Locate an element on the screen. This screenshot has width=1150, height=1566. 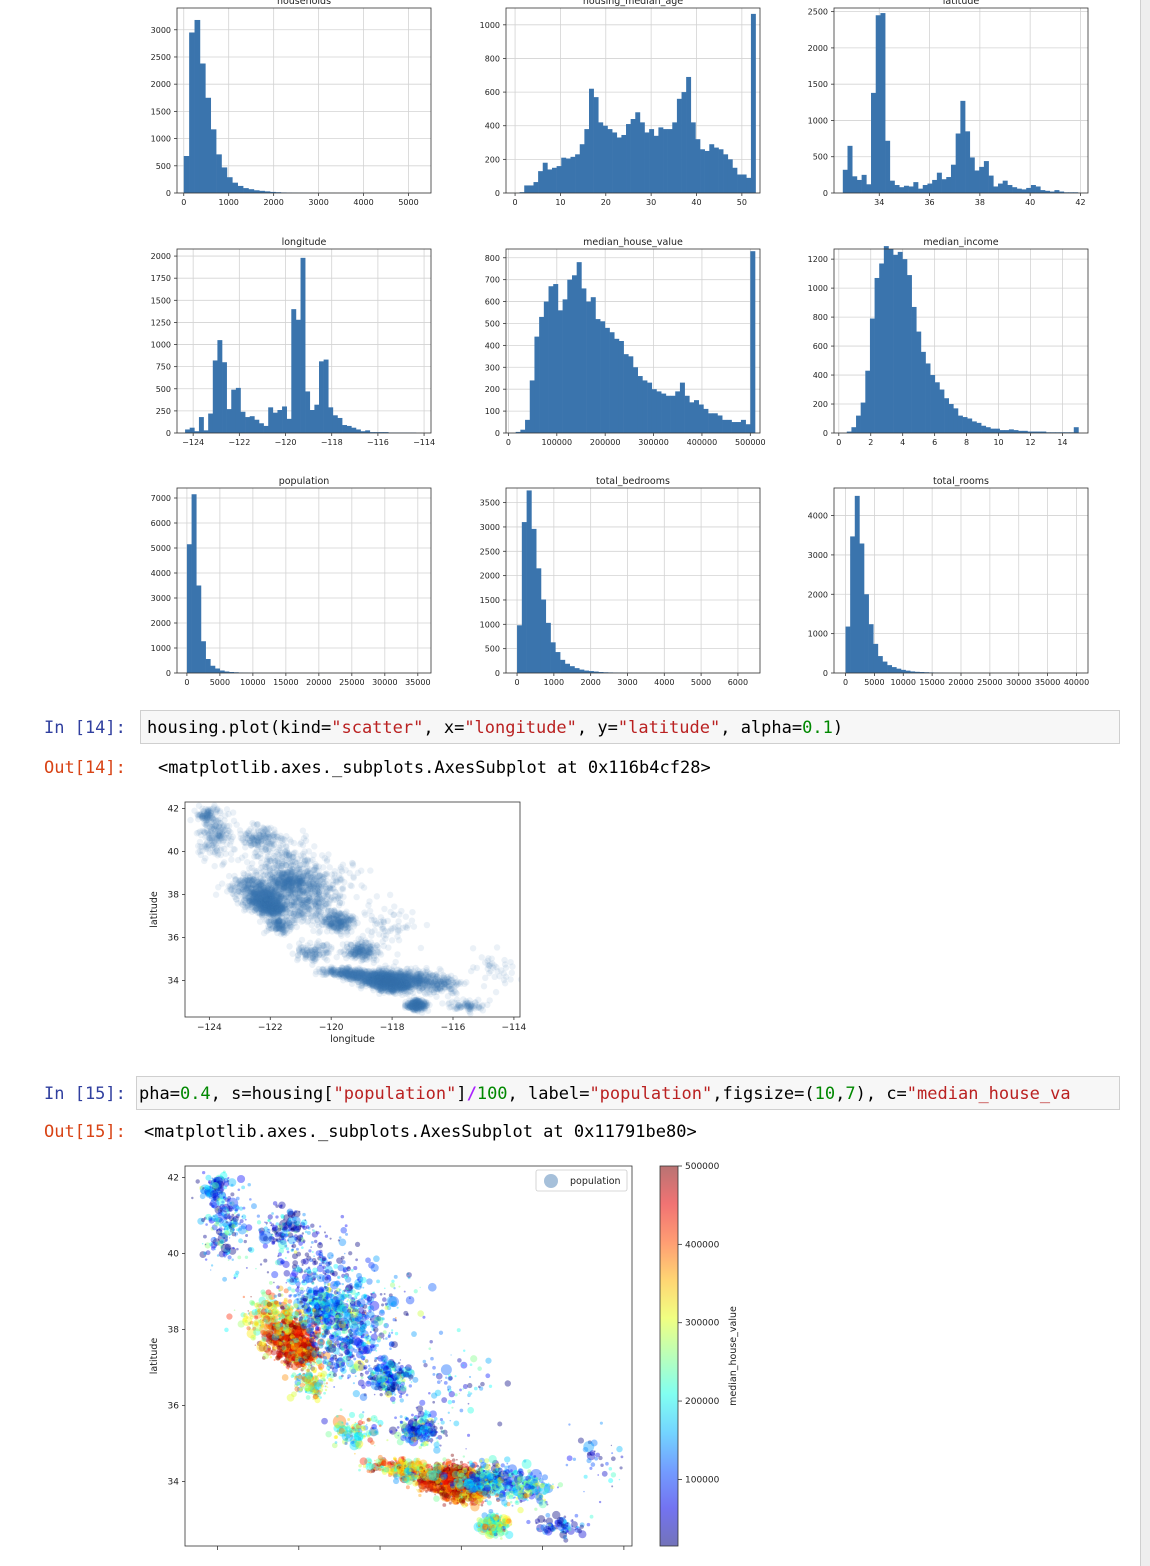
y-tick-label: 0 is located at coordinates (168, 433).